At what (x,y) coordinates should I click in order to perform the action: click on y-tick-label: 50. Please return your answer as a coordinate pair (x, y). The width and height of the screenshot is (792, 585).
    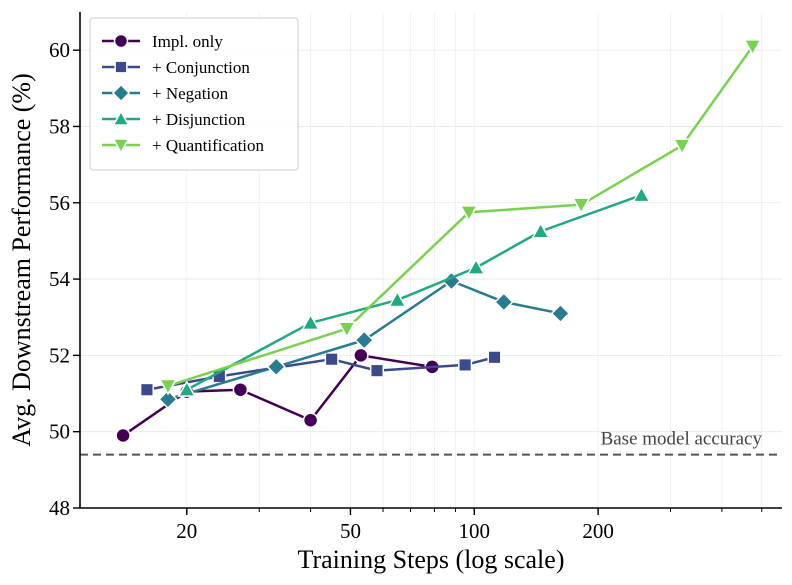
    Looking at the image, I should click on (59, 432).